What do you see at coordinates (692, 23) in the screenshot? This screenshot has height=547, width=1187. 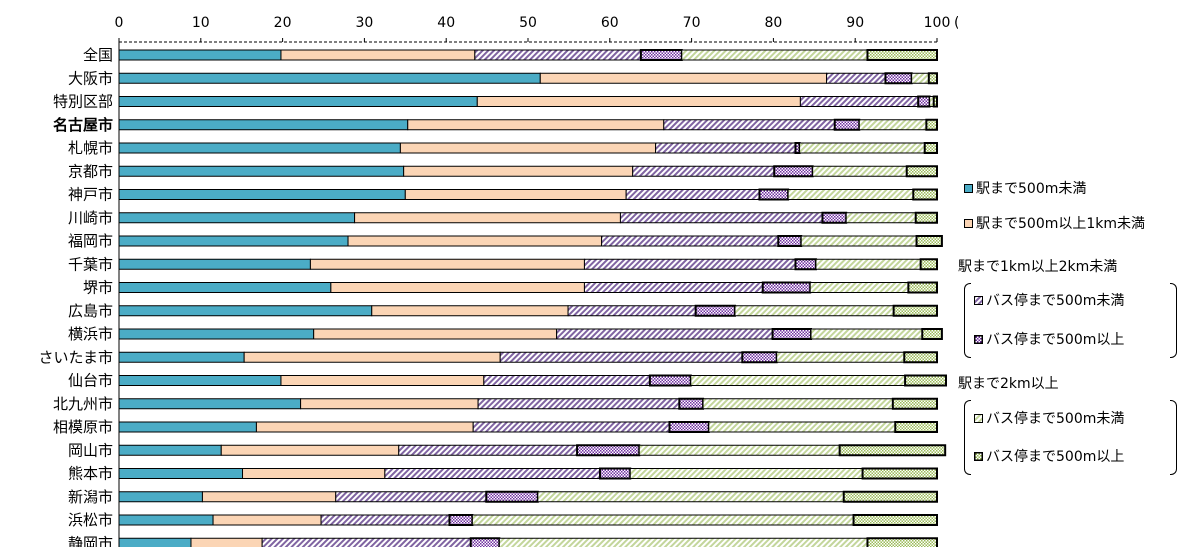 I see `x-tick-label: 70` at bounding box center [692, 23].